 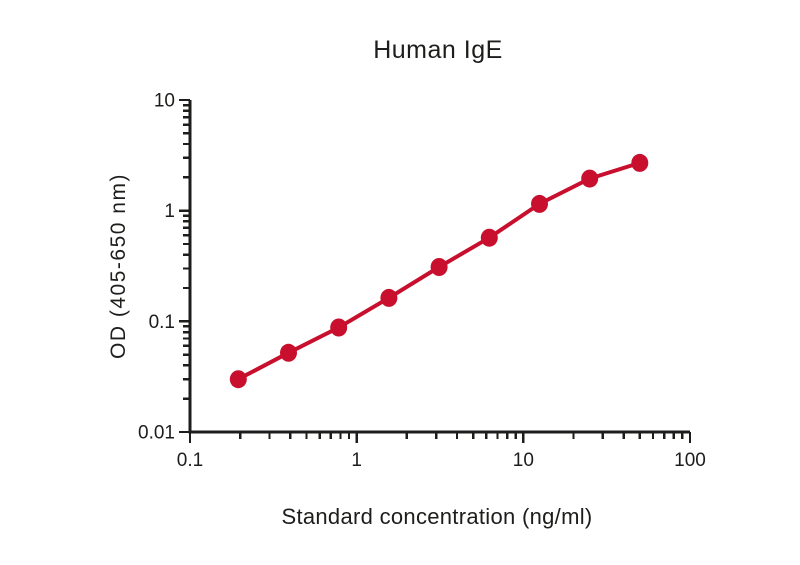 What do you see at coordinates (523, 460) in the screenshot?
I see `x-tick-label: 10` at bounding box center [523, 460].